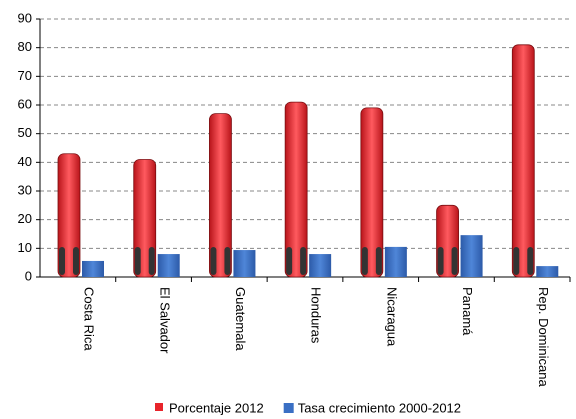  What do you see at coordinates (25, 189) in the screenshot?
I see `y-tick-label: 30` at bounding box center [25, 189].